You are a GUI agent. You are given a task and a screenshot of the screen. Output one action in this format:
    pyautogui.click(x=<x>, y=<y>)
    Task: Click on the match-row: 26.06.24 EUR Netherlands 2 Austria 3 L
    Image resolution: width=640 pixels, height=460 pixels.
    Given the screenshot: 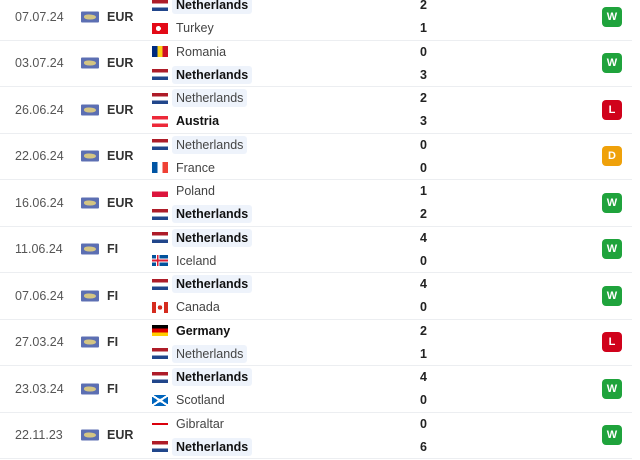 What is the action you would take?
    pyautogui.click(x=316, y=110)
    